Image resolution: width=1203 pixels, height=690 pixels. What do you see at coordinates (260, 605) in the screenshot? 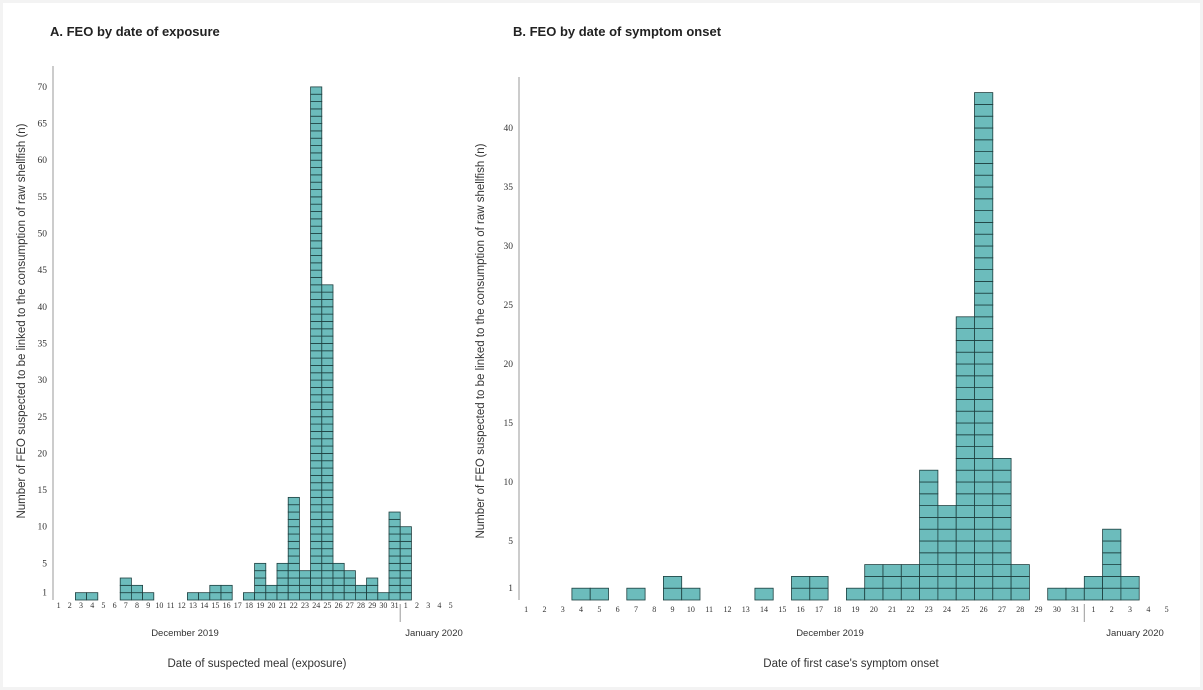
I see `panel-a-x-tick-label: 19` at bounding box center [260, 605].